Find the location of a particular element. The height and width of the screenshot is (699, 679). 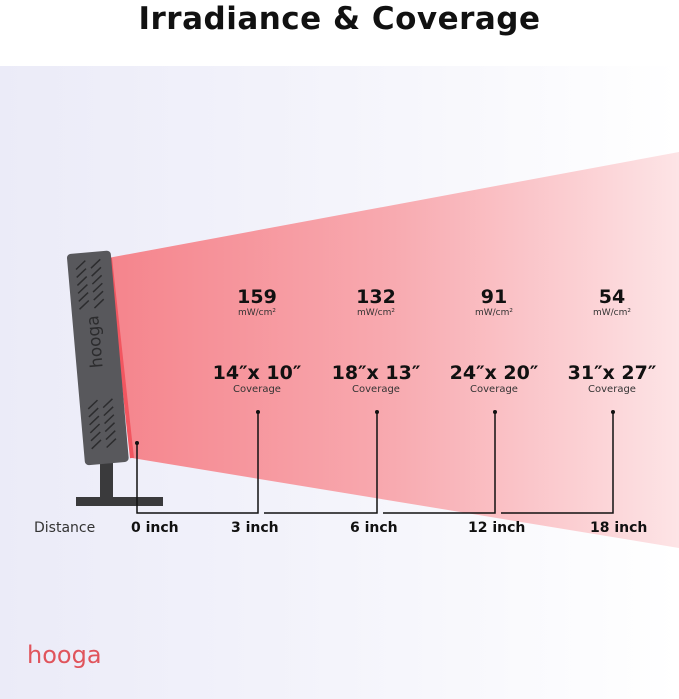

stand-post is located at coordinates (106, 479).